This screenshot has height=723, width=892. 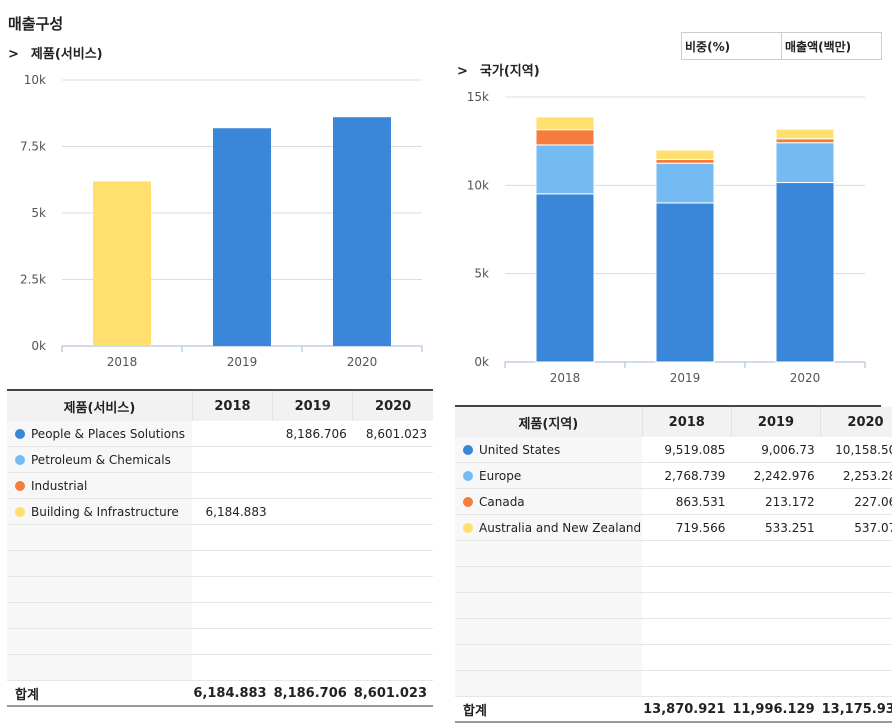 What do you see at coordinates (776, 475) in the screenshot?
I see `table-cell: 2,242.976` at bounding box center [776, 475].